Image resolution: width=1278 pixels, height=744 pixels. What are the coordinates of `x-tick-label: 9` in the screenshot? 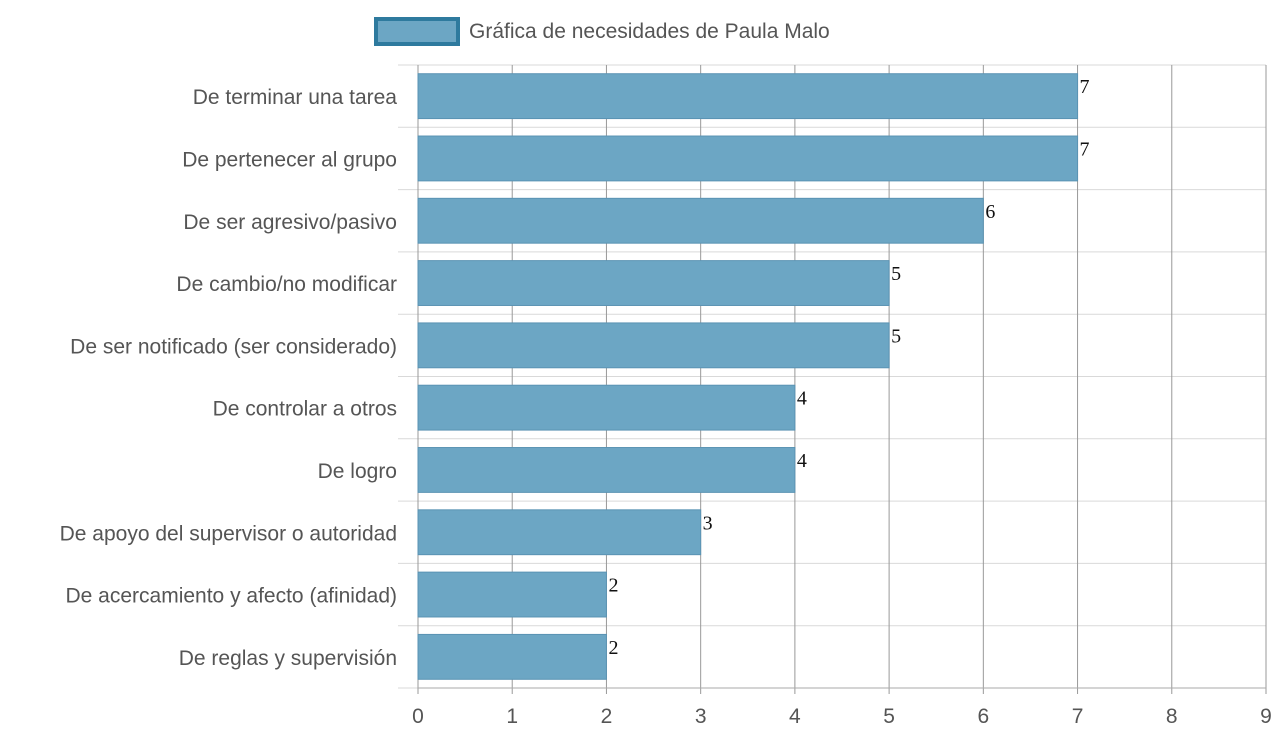 It's located at (1266, 716).